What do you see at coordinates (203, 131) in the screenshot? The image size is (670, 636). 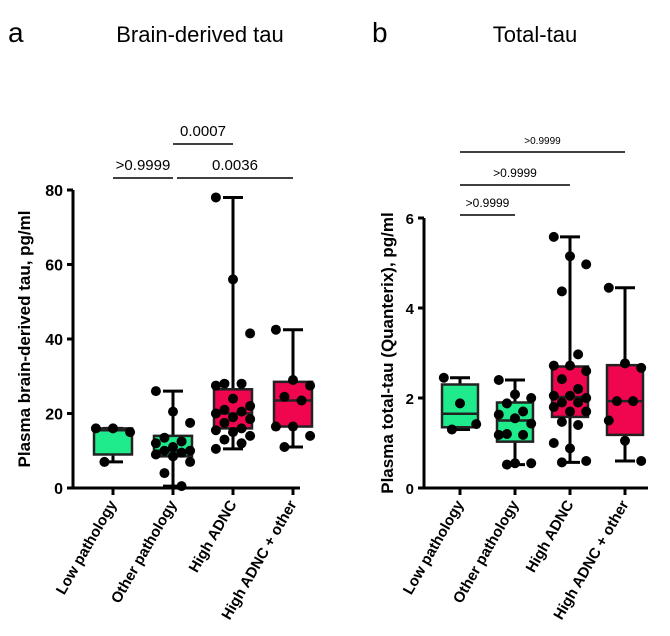 I see `p-value-label: 0.0007` at bounding box center [203, 131].